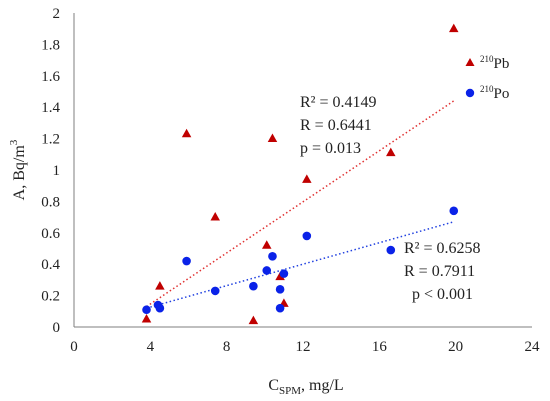 The height and width of the screenshot is (401, 550). What do you see at coordinates (50, 140) in the screenshot?
I see `y-tick-label: 1.2` at bounding box center [50, 140].